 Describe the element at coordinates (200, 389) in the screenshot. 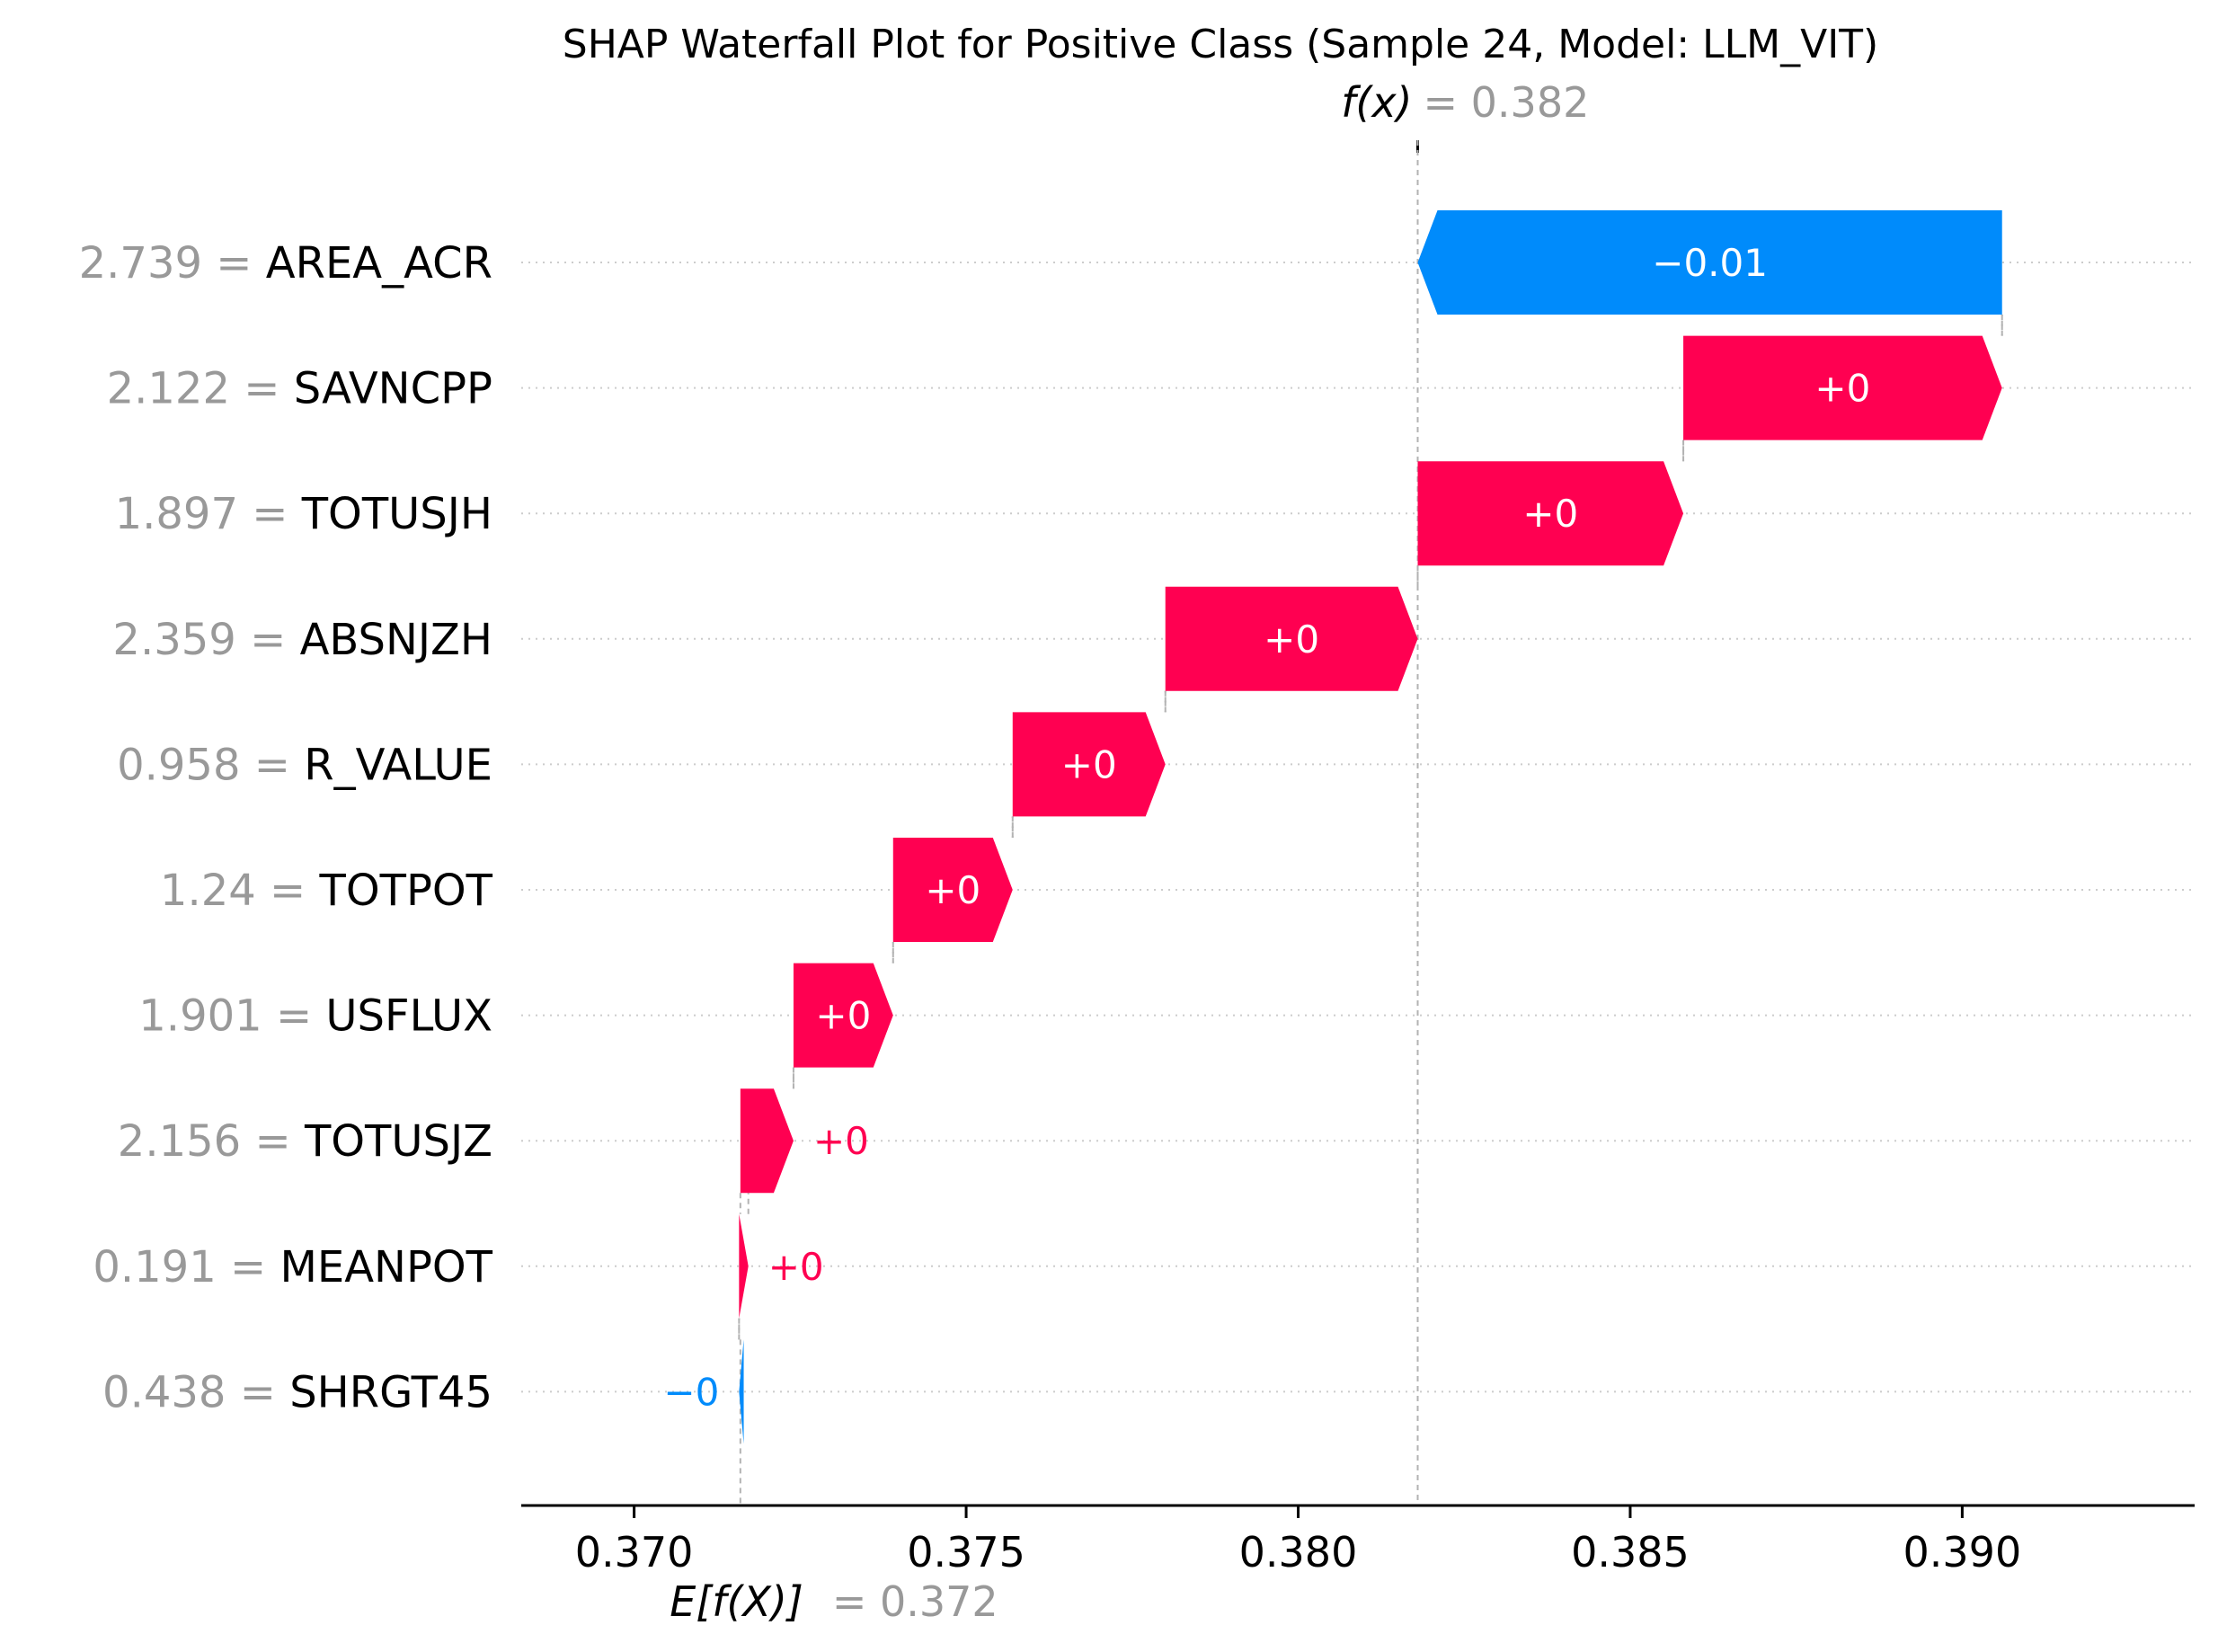

I see `feature-value: 2.122 =` at that location.